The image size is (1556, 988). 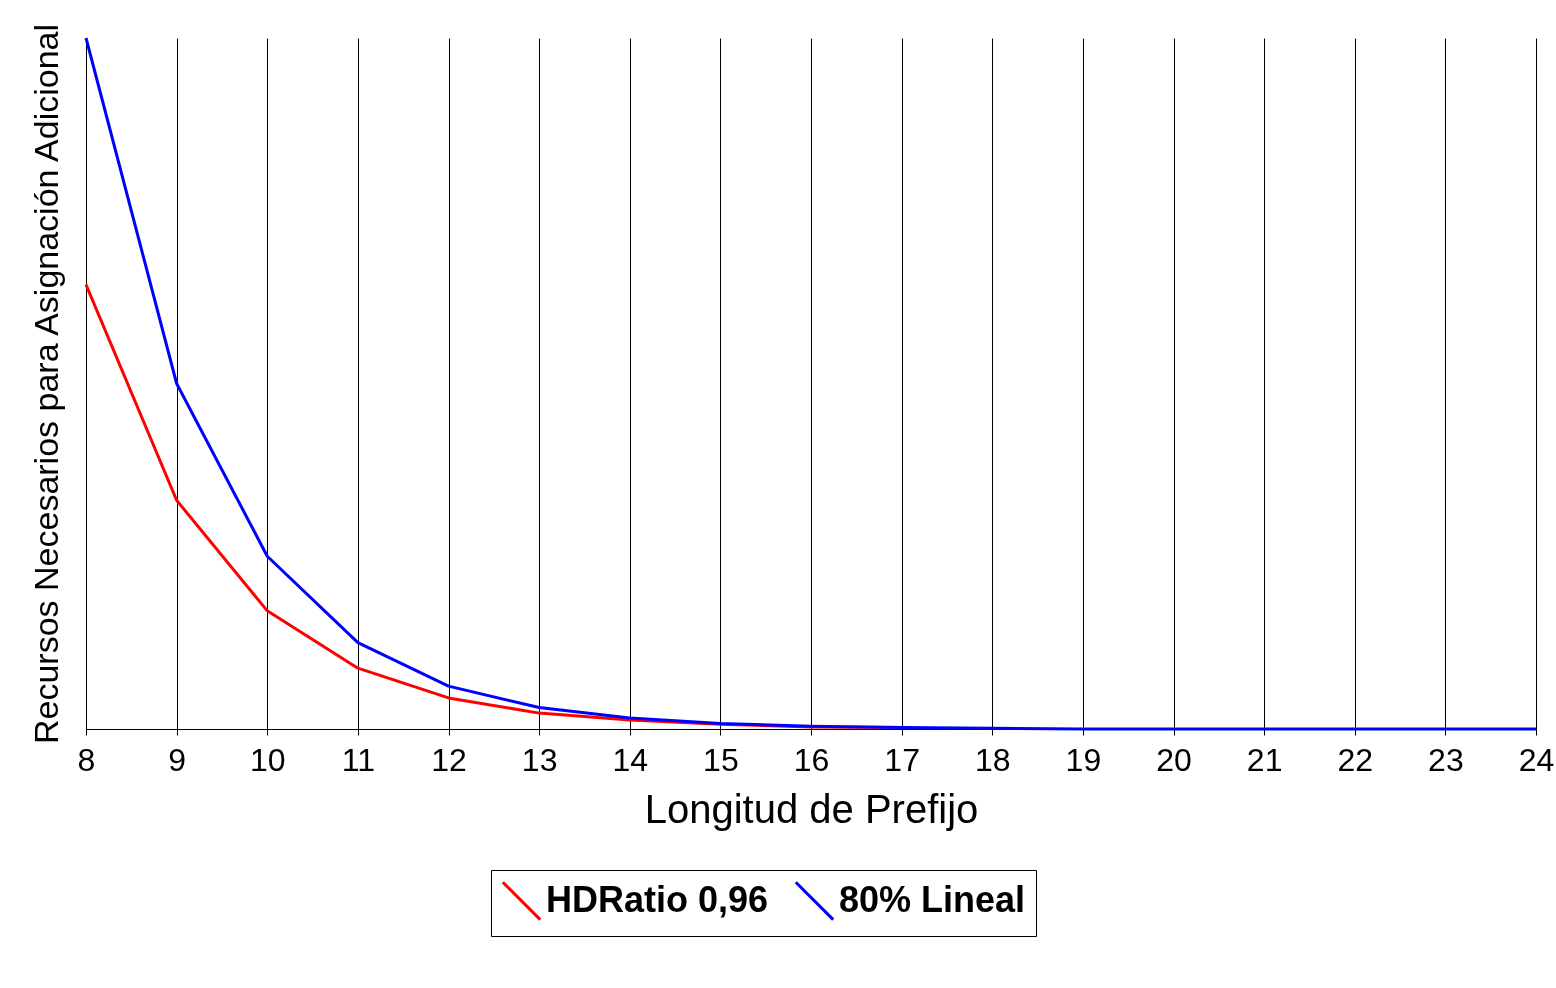 What do you see at coordinates (630, 759) in the screenshot?
I see `x-tick-label: 14` at bounding box center [630, 759].